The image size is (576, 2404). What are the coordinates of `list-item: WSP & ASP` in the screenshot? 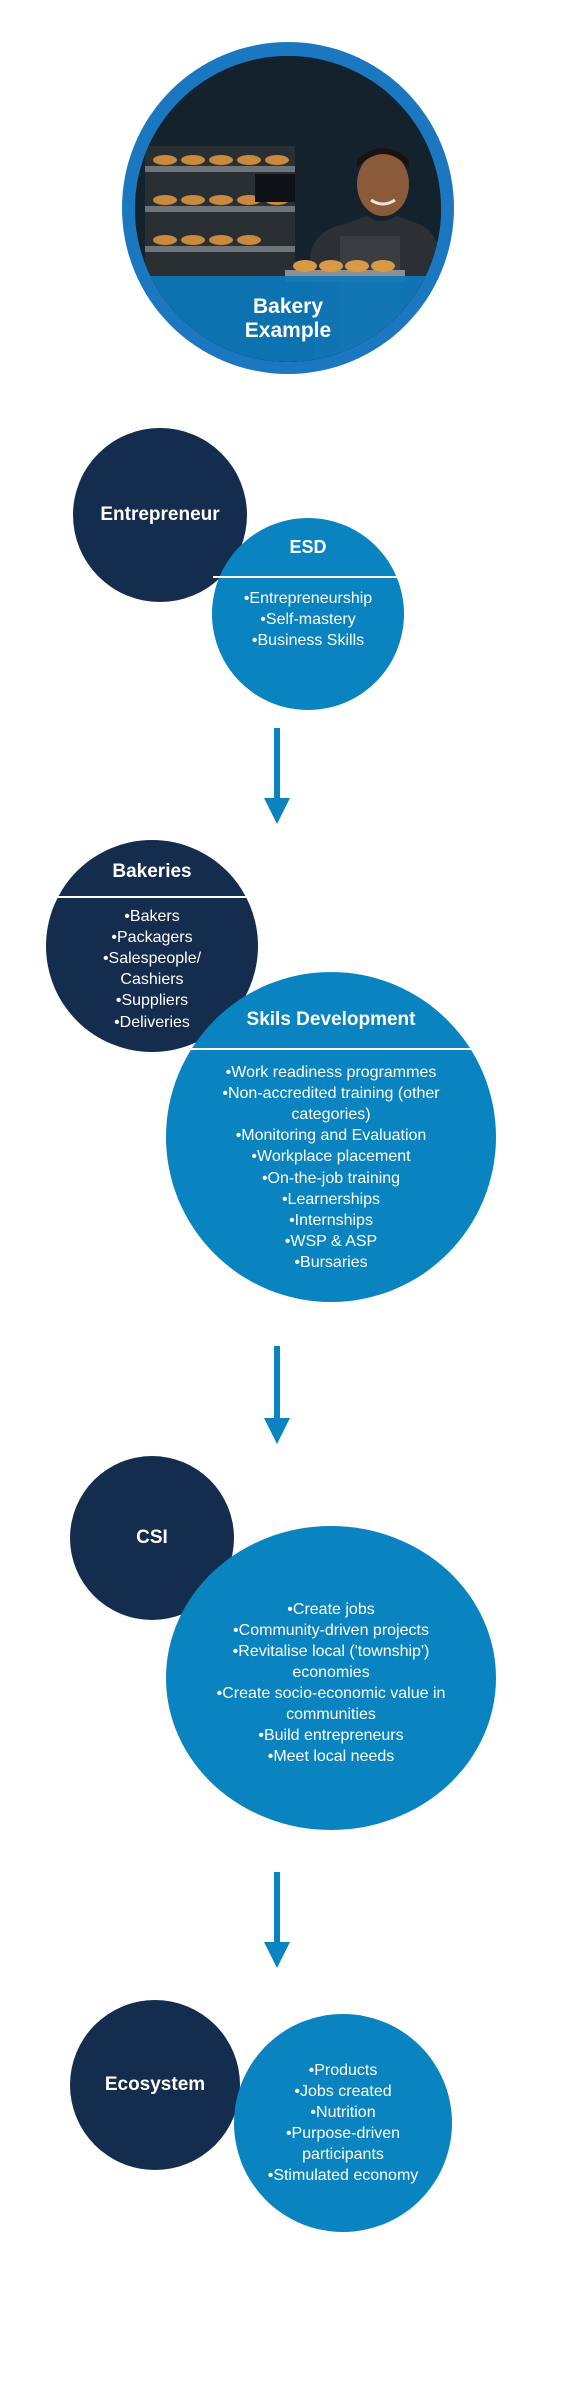 It's located at (331, 1241).